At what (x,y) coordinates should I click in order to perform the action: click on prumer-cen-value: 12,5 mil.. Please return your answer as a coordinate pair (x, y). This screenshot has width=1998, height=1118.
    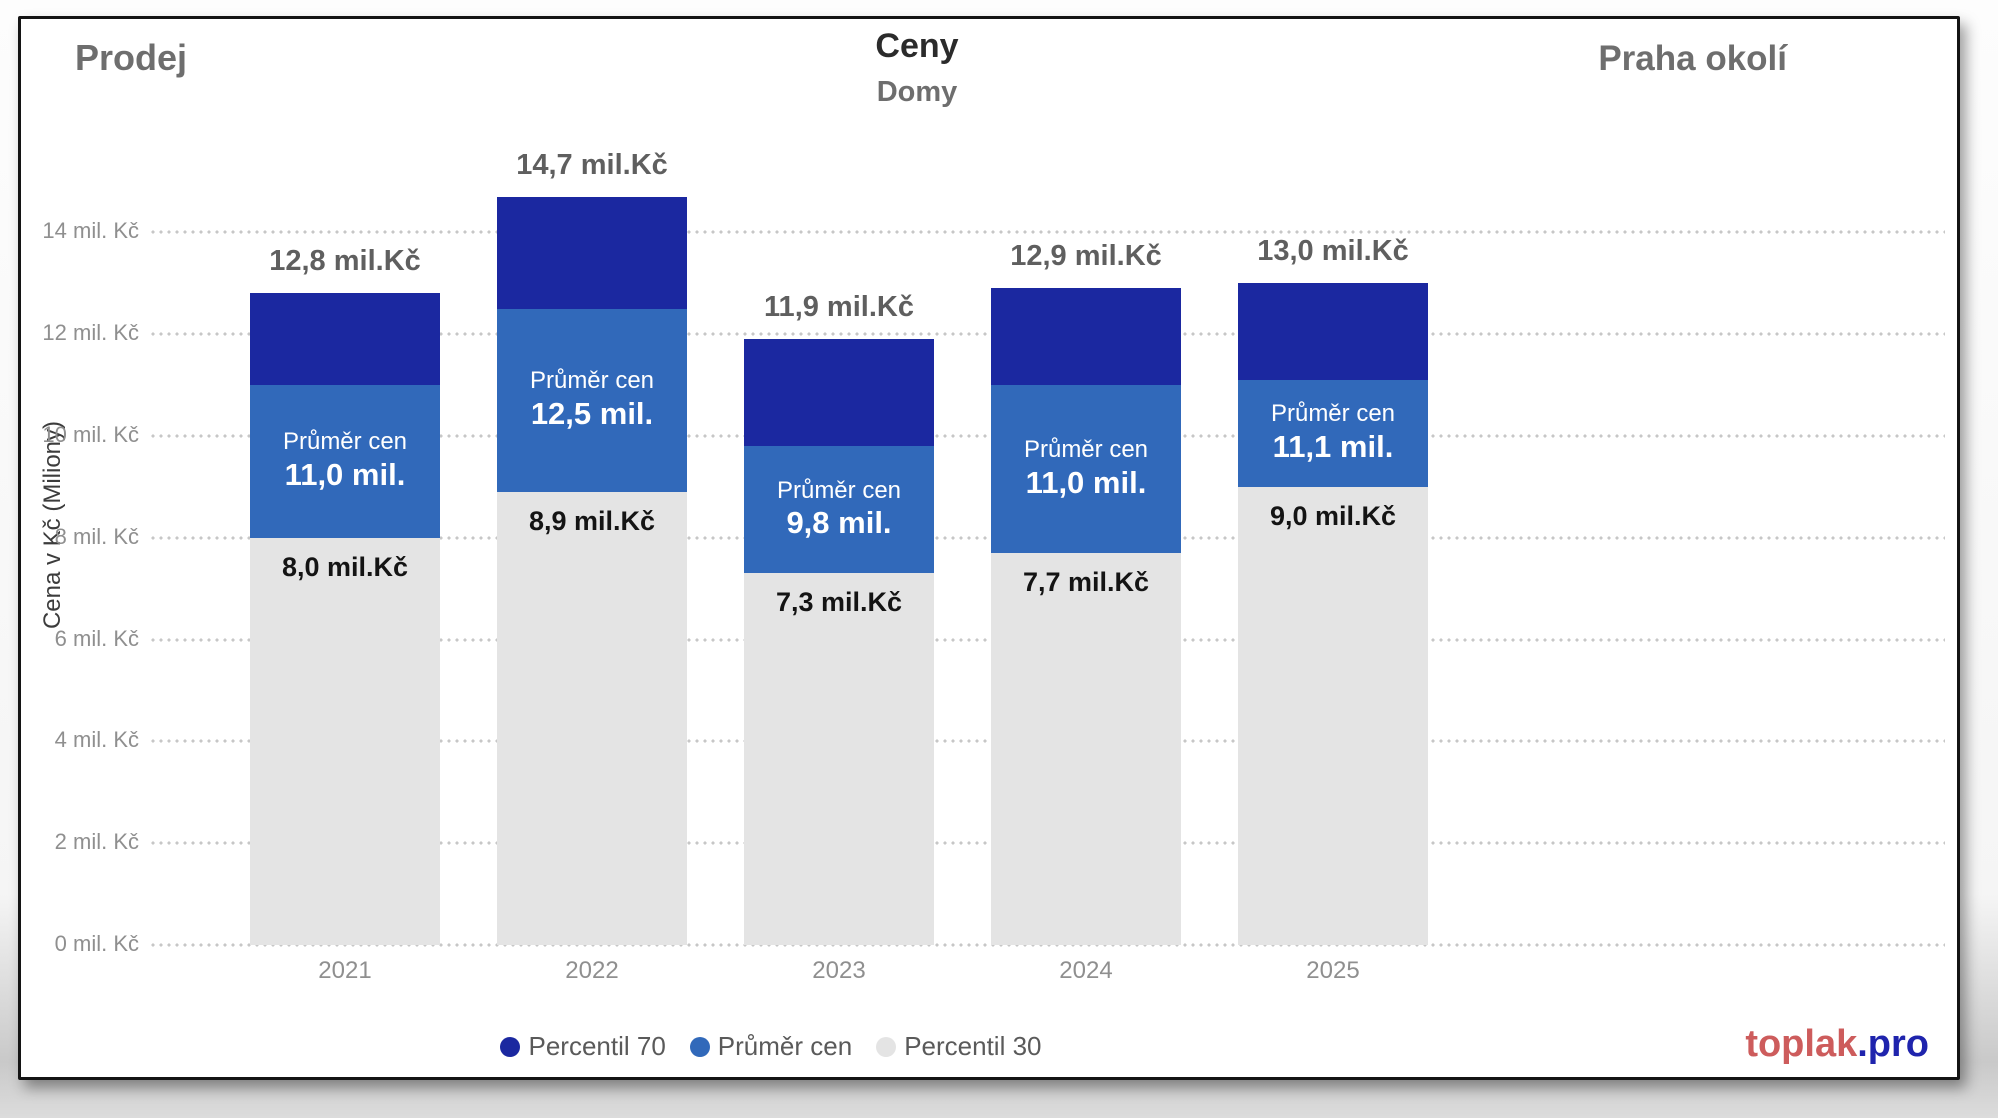
    Looking at the image, I should click on (592, 413).